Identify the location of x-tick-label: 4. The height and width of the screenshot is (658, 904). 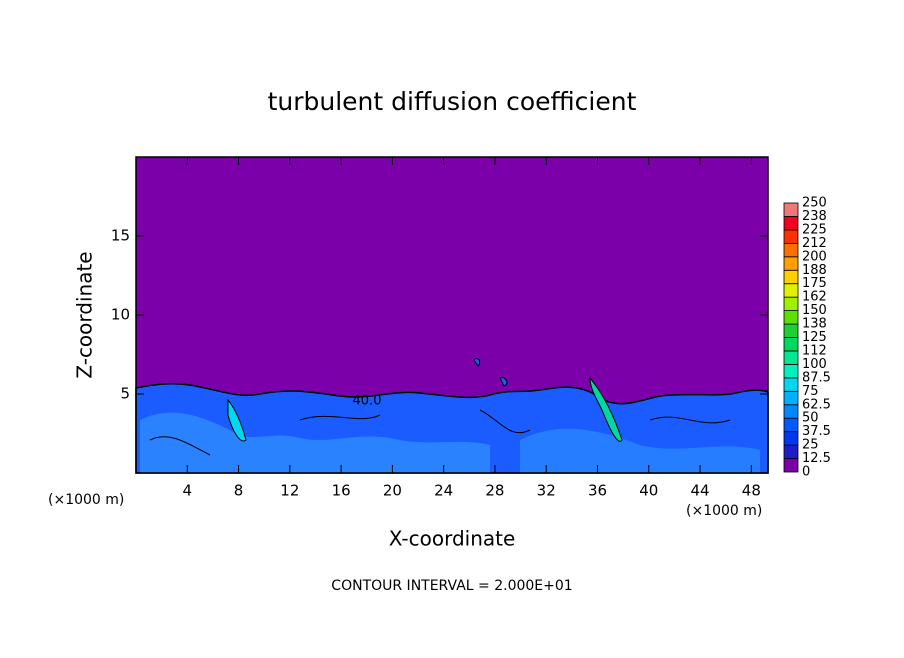
(188, 491).